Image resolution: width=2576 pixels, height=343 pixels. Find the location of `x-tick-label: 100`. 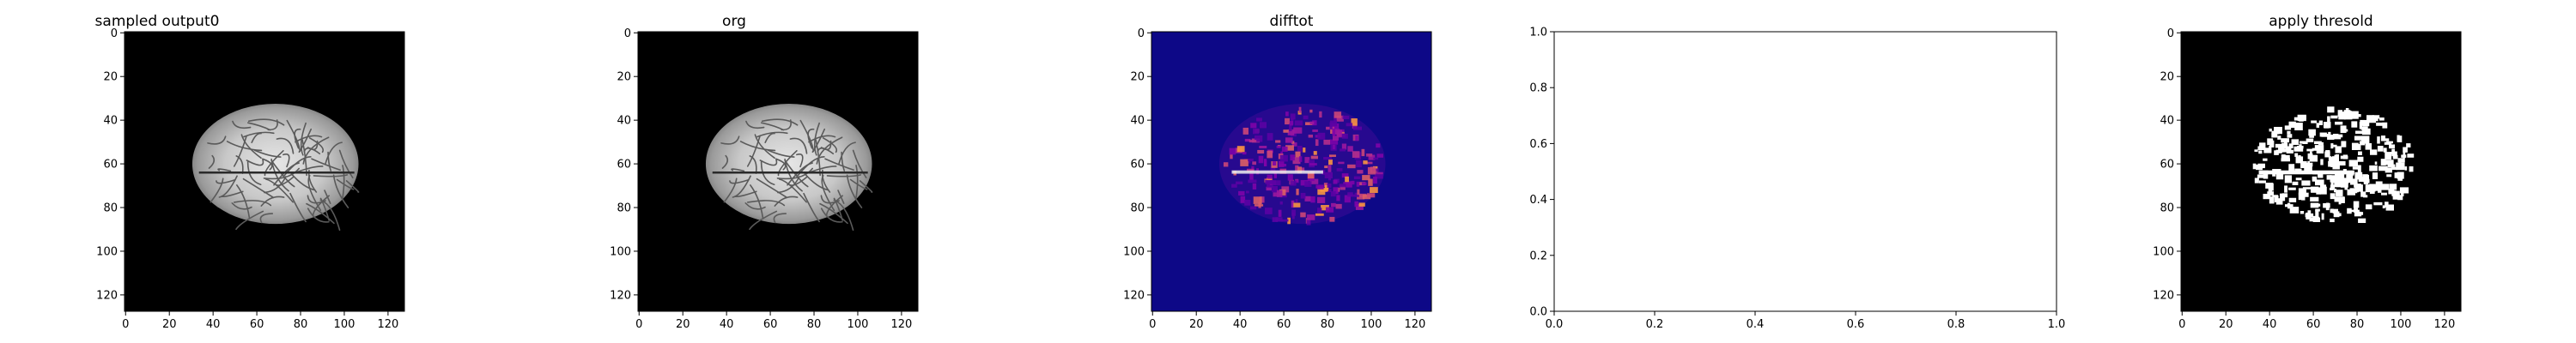

x-tick-label: 100 is located at coordinates (2401, 325).